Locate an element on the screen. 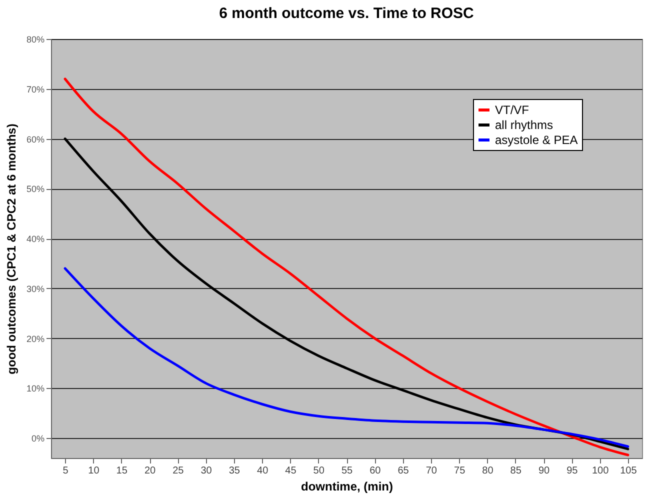 This screenshot has width=646, height=498. x-tick-label: 50 is located at coordinates (319, 471).